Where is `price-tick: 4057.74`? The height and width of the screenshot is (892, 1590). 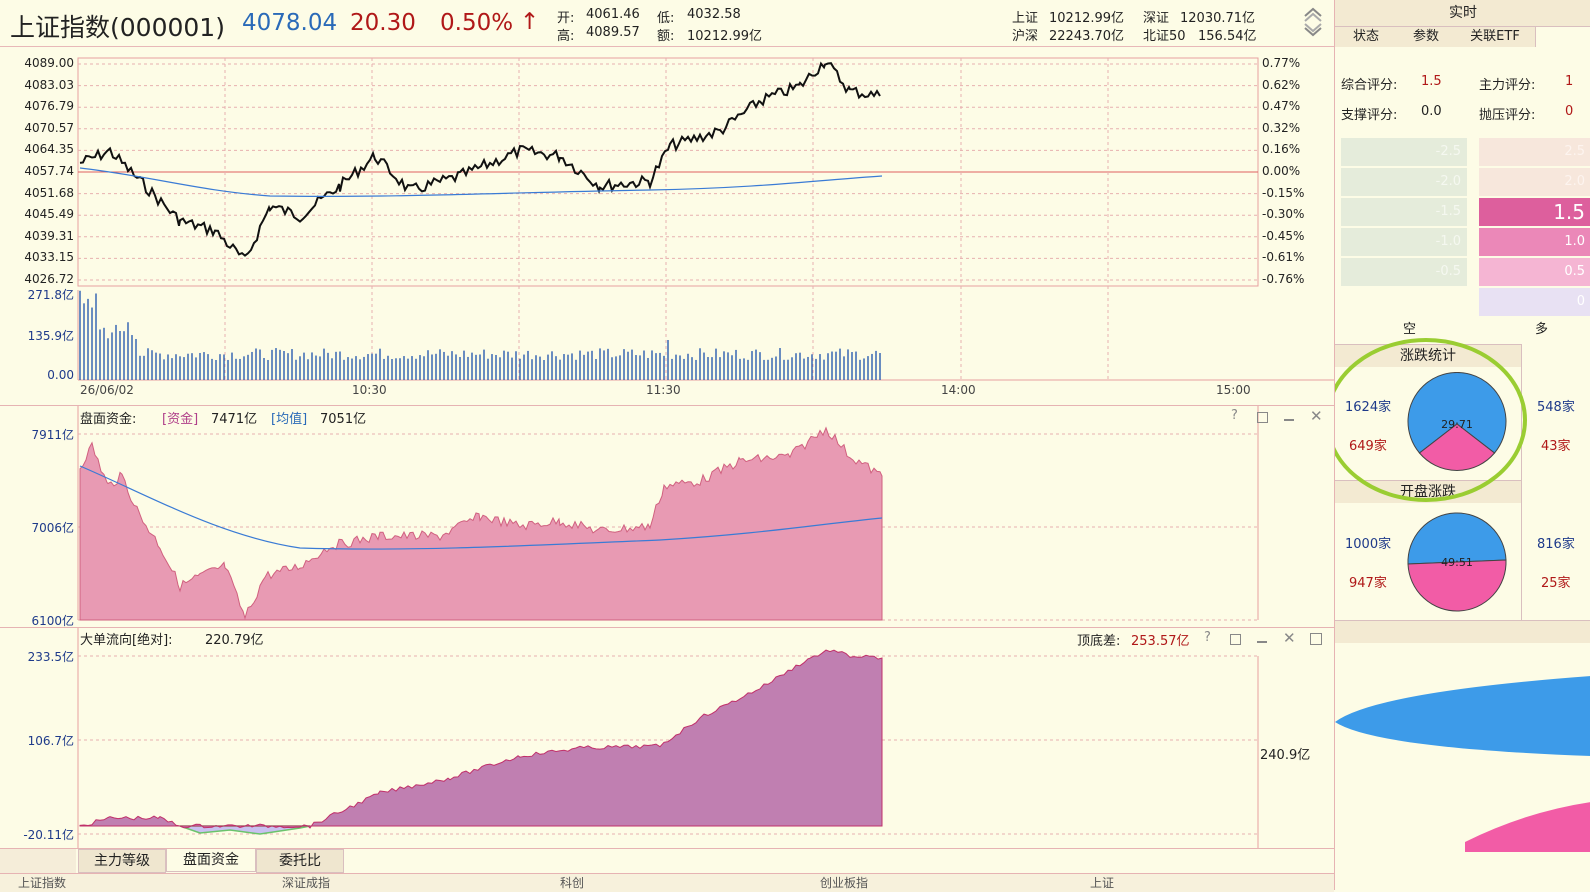 price-tick: 4057.74 is located at coordinates (49, 171).